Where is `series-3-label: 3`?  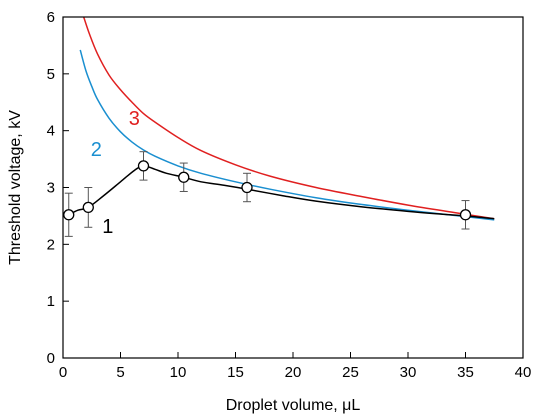 series-3-label: 3 is located at coordinates (134, 119).